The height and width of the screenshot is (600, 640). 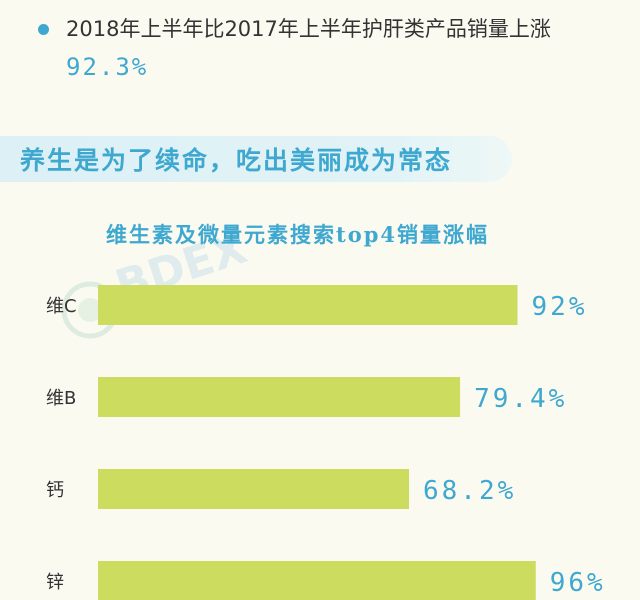 I want to click on category-label: 维B, so click(x=61, y=398).